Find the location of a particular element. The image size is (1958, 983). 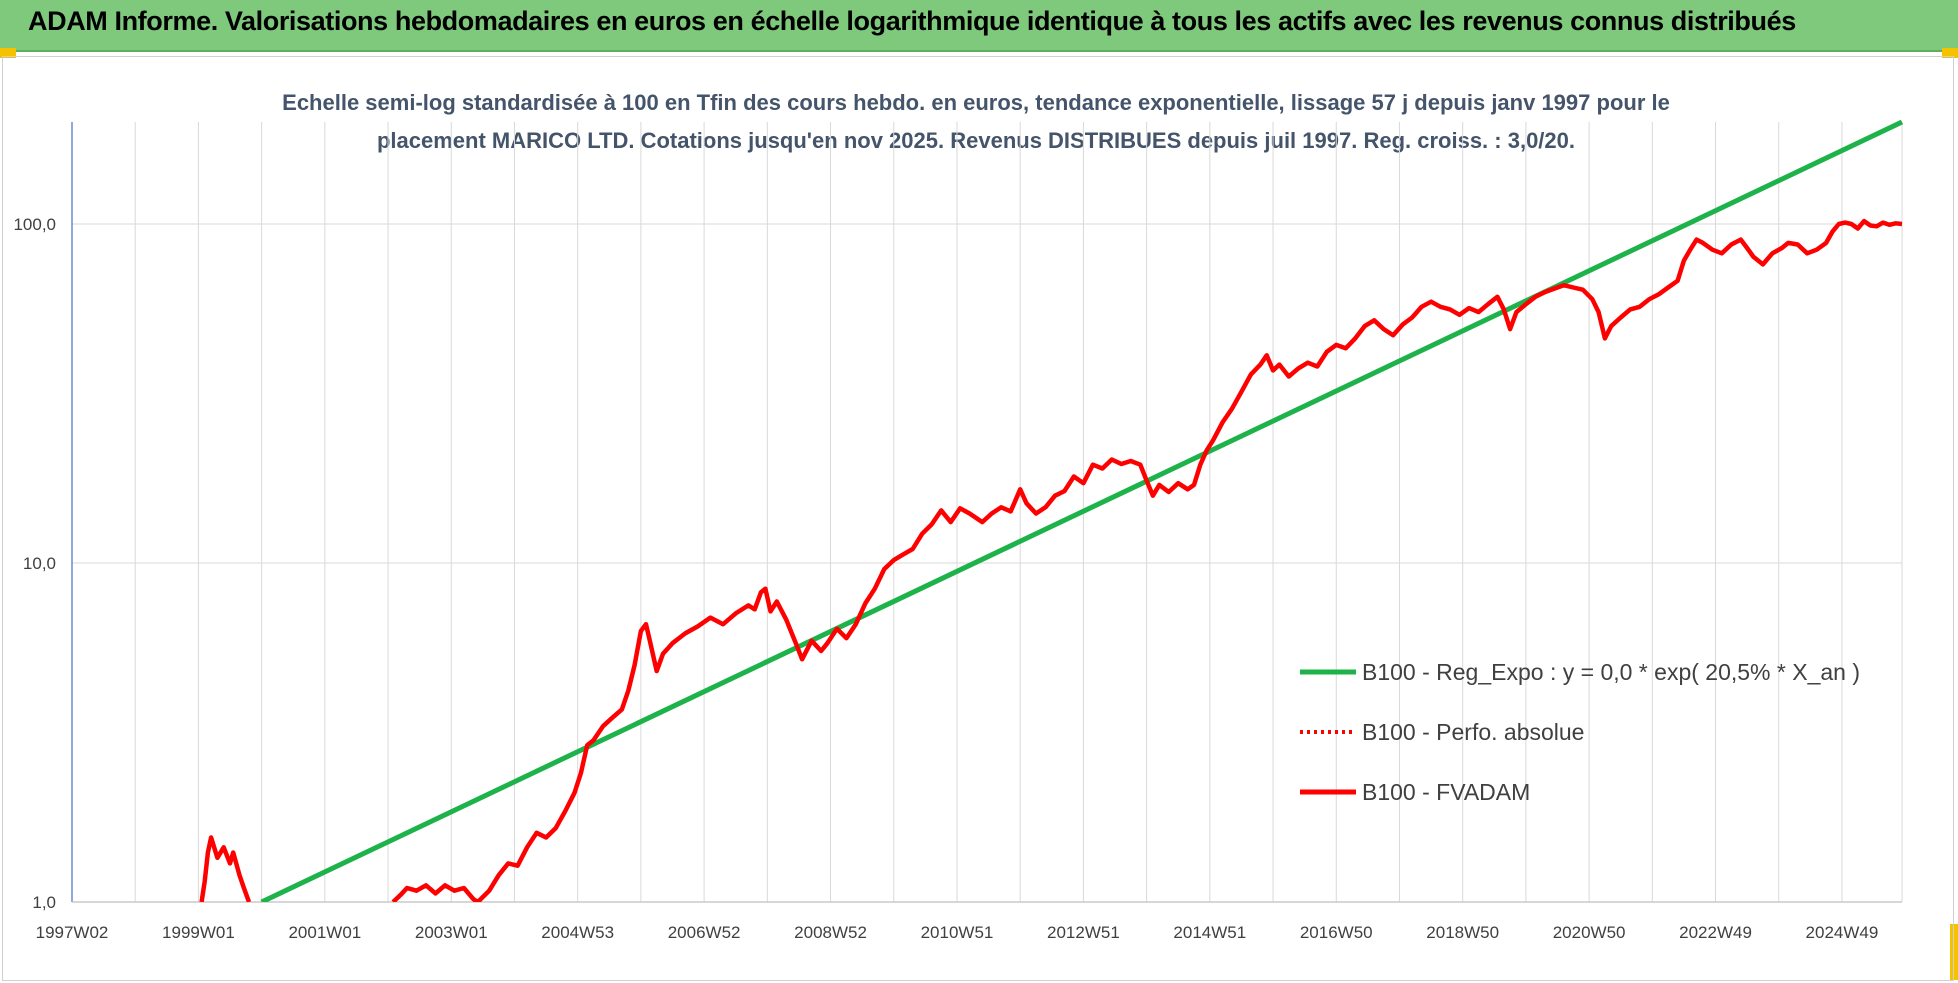

x-tick-label: 2024W49 is located at coordinates (1842, 932).